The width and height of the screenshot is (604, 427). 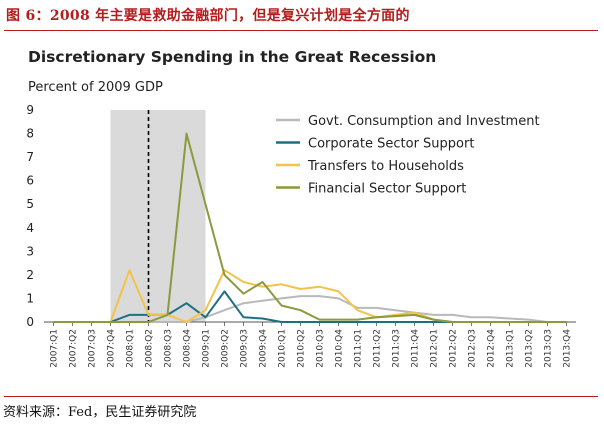 What do you see at coordinates (359, 348) in the screenshot?
I see `x-tick-label: 2011:Q1` at bounding box center [359, 348].